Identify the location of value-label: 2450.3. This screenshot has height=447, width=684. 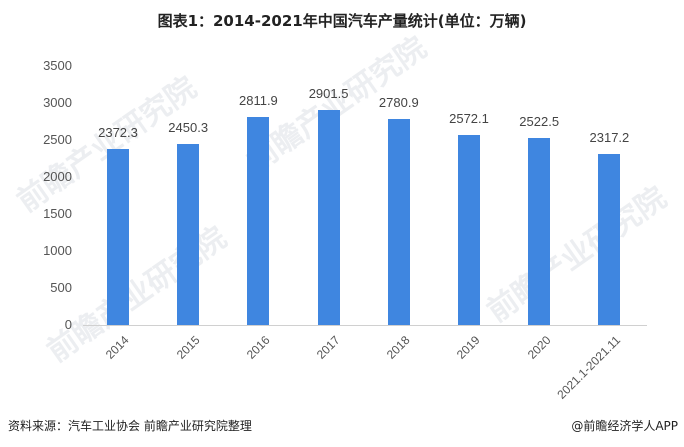
(188, 127).